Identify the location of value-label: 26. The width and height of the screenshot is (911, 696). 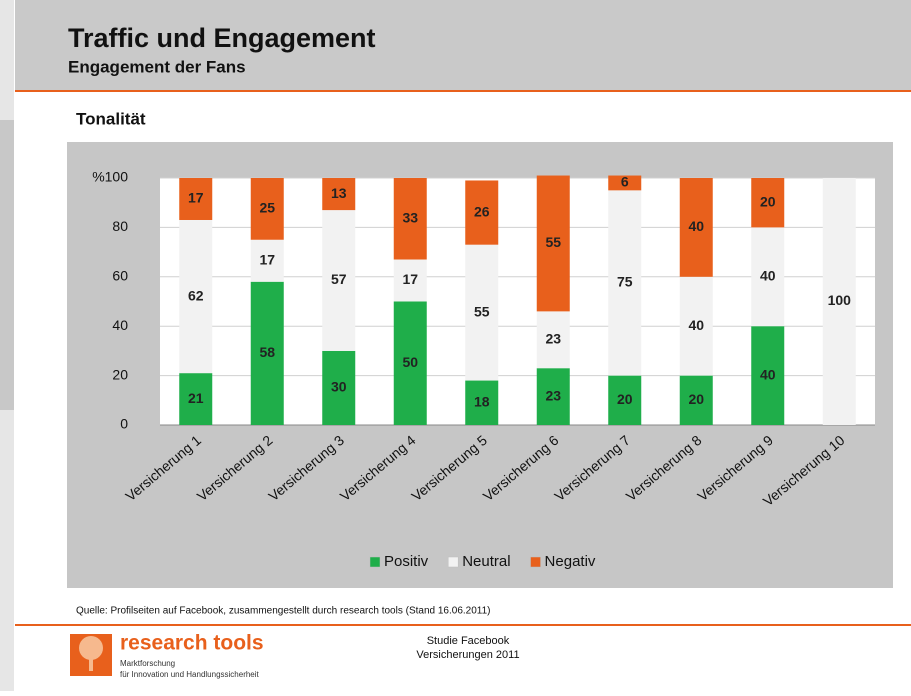
(482, 211).